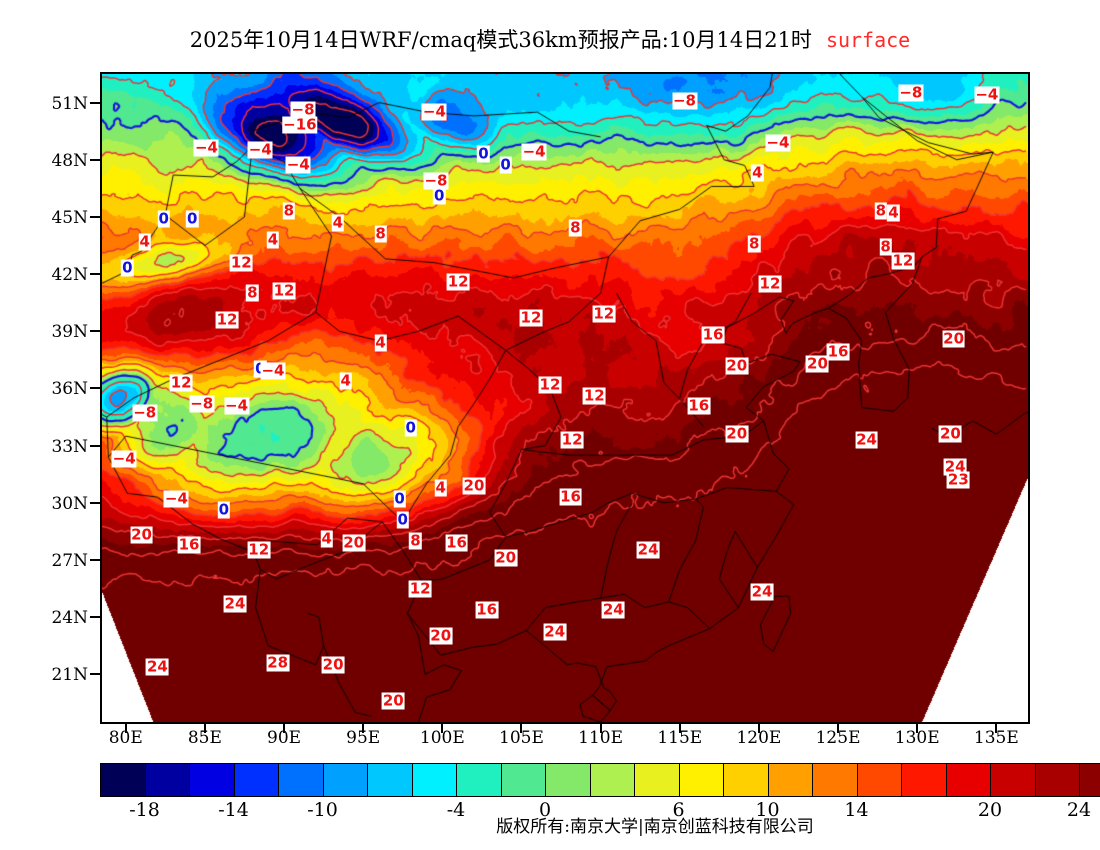 The width and height of the screenshot is (1100, 850). I want to click on colorbar-tick-label: 24, so click(1079, 810).